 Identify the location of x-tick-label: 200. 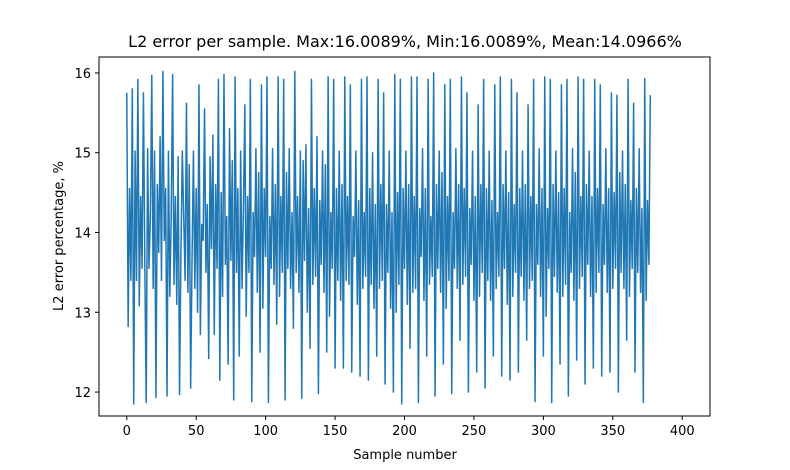
(404, 431).